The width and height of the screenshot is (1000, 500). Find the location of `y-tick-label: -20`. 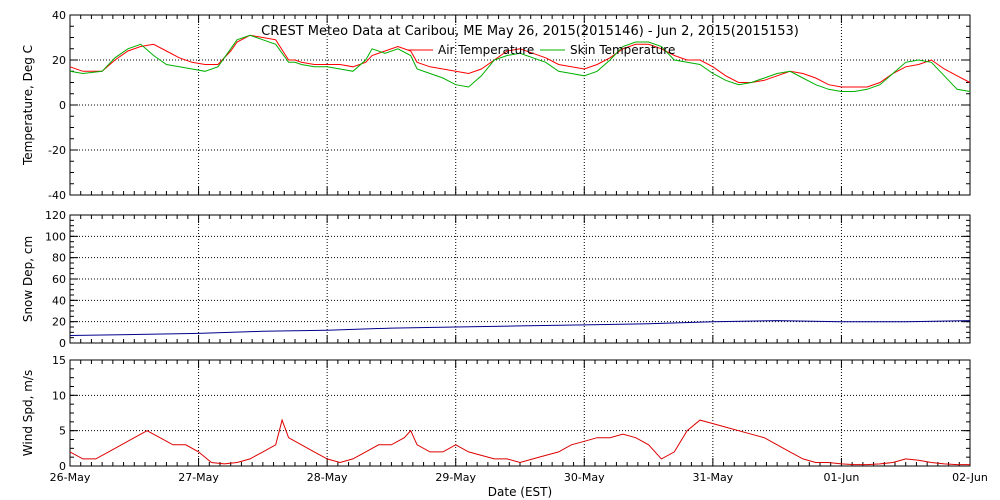

y-tick-label: -20 is located at coordinates (57, 150).